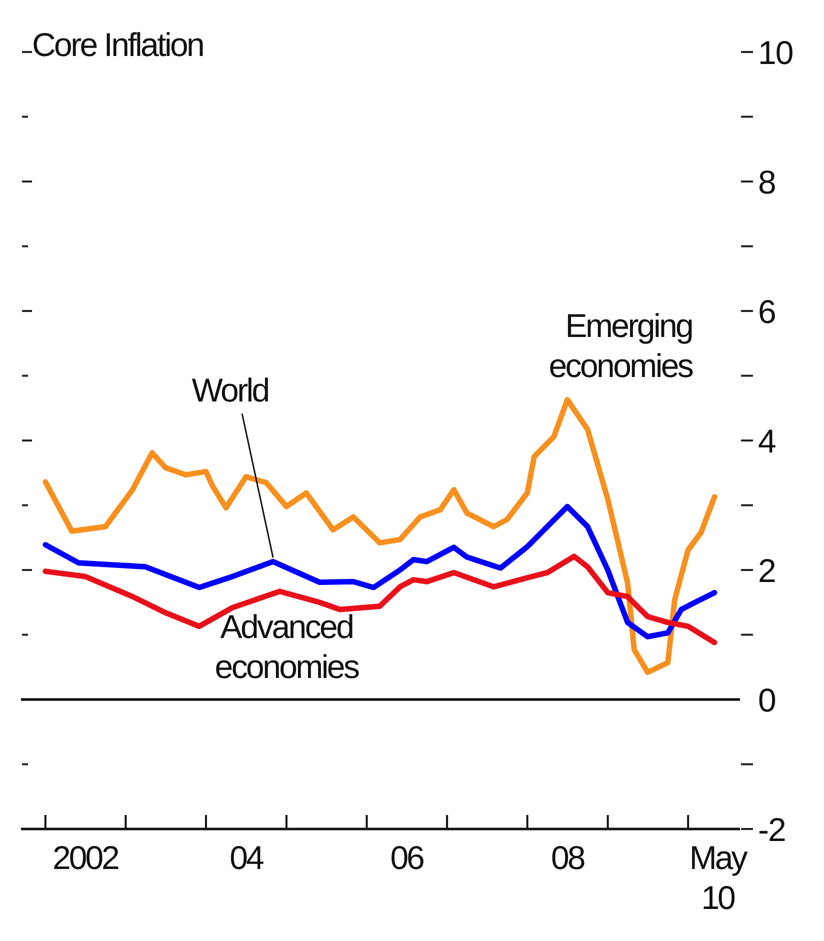 This screenshot has height=941, width=824. What do you see at coordinates (767, 699) in the screenshot?
I see `y-tick-label: 0` at bounding box center [767, 699].